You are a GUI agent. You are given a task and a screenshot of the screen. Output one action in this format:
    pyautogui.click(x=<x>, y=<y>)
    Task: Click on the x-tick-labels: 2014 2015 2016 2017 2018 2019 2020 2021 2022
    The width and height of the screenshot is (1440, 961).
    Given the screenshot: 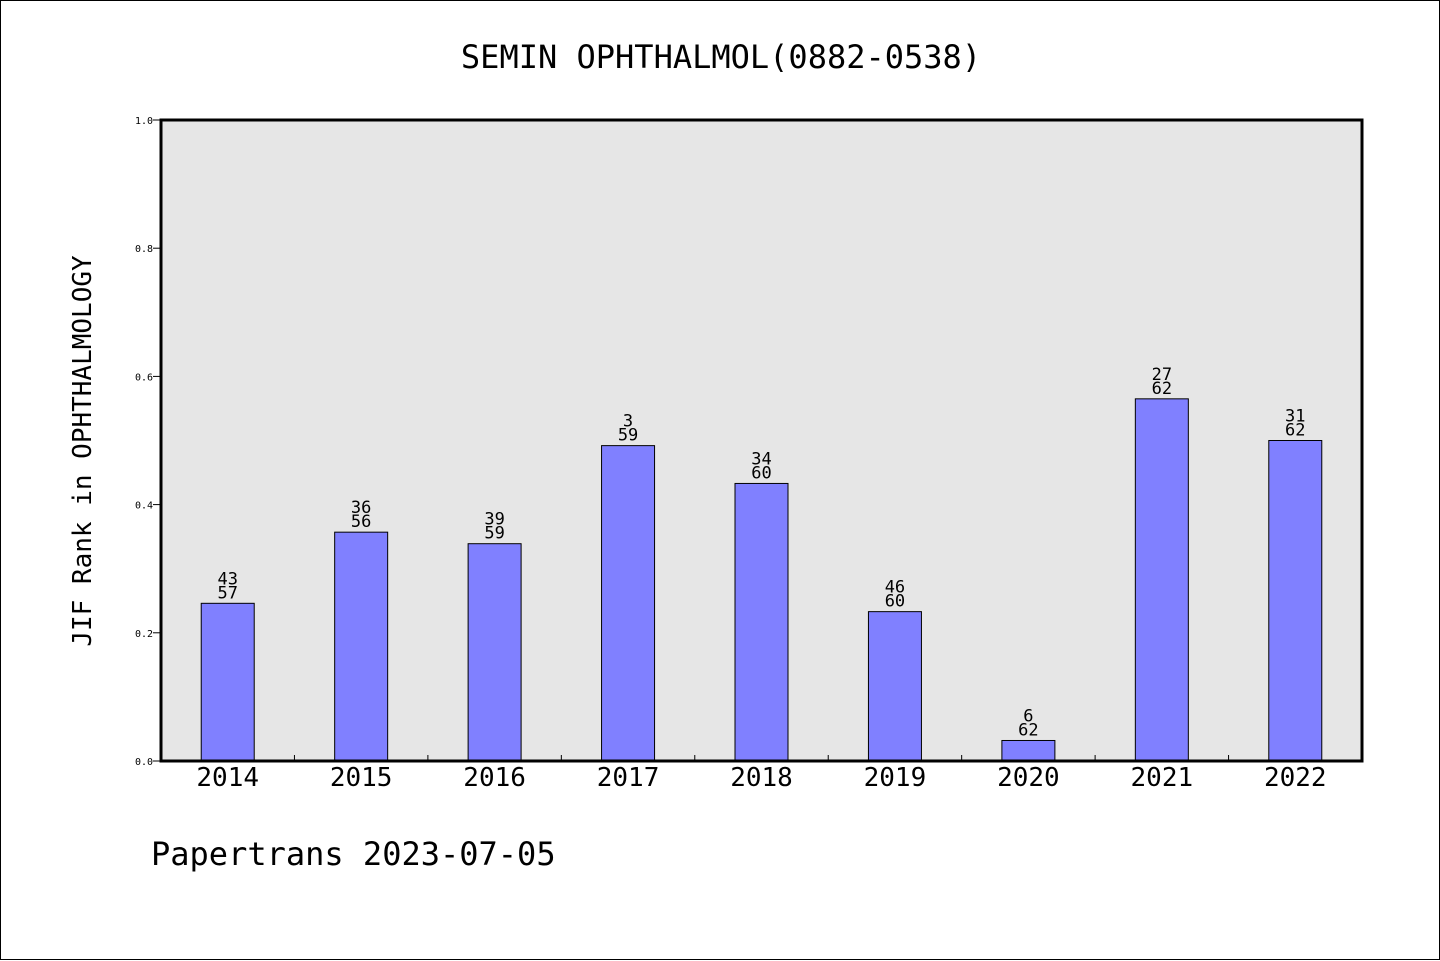 What is the action you would take?
    pyautogui.click(x=761, y=778)
    